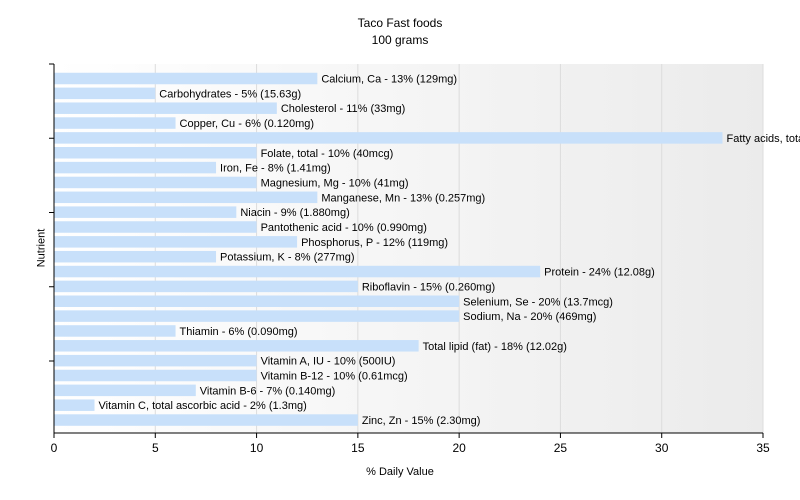 The width and height of the screenshot is (800, 500). I want to click on data-label: Copper, Cu - 6% (0.120mg), so click(247, 124).